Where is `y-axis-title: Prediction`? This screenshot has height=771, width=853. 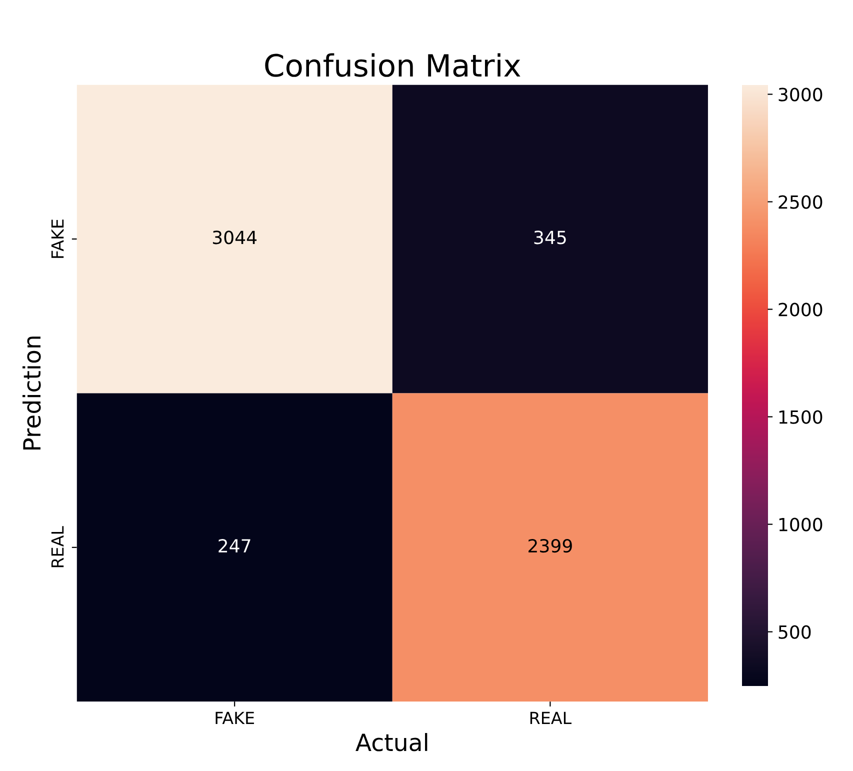
y-axis-title: Prediction is located at coordinates (31, 393).